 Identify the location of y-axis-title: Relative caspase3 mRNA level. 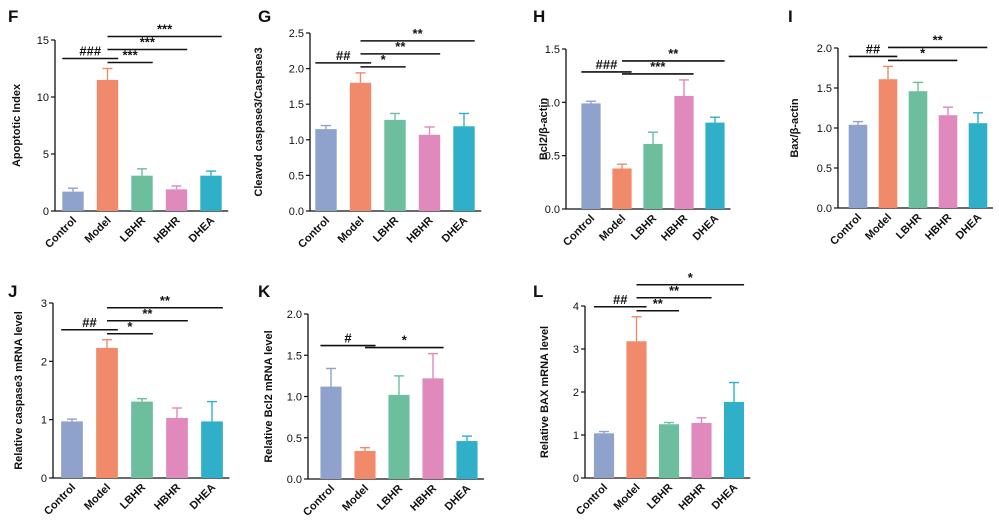
(19, 390).